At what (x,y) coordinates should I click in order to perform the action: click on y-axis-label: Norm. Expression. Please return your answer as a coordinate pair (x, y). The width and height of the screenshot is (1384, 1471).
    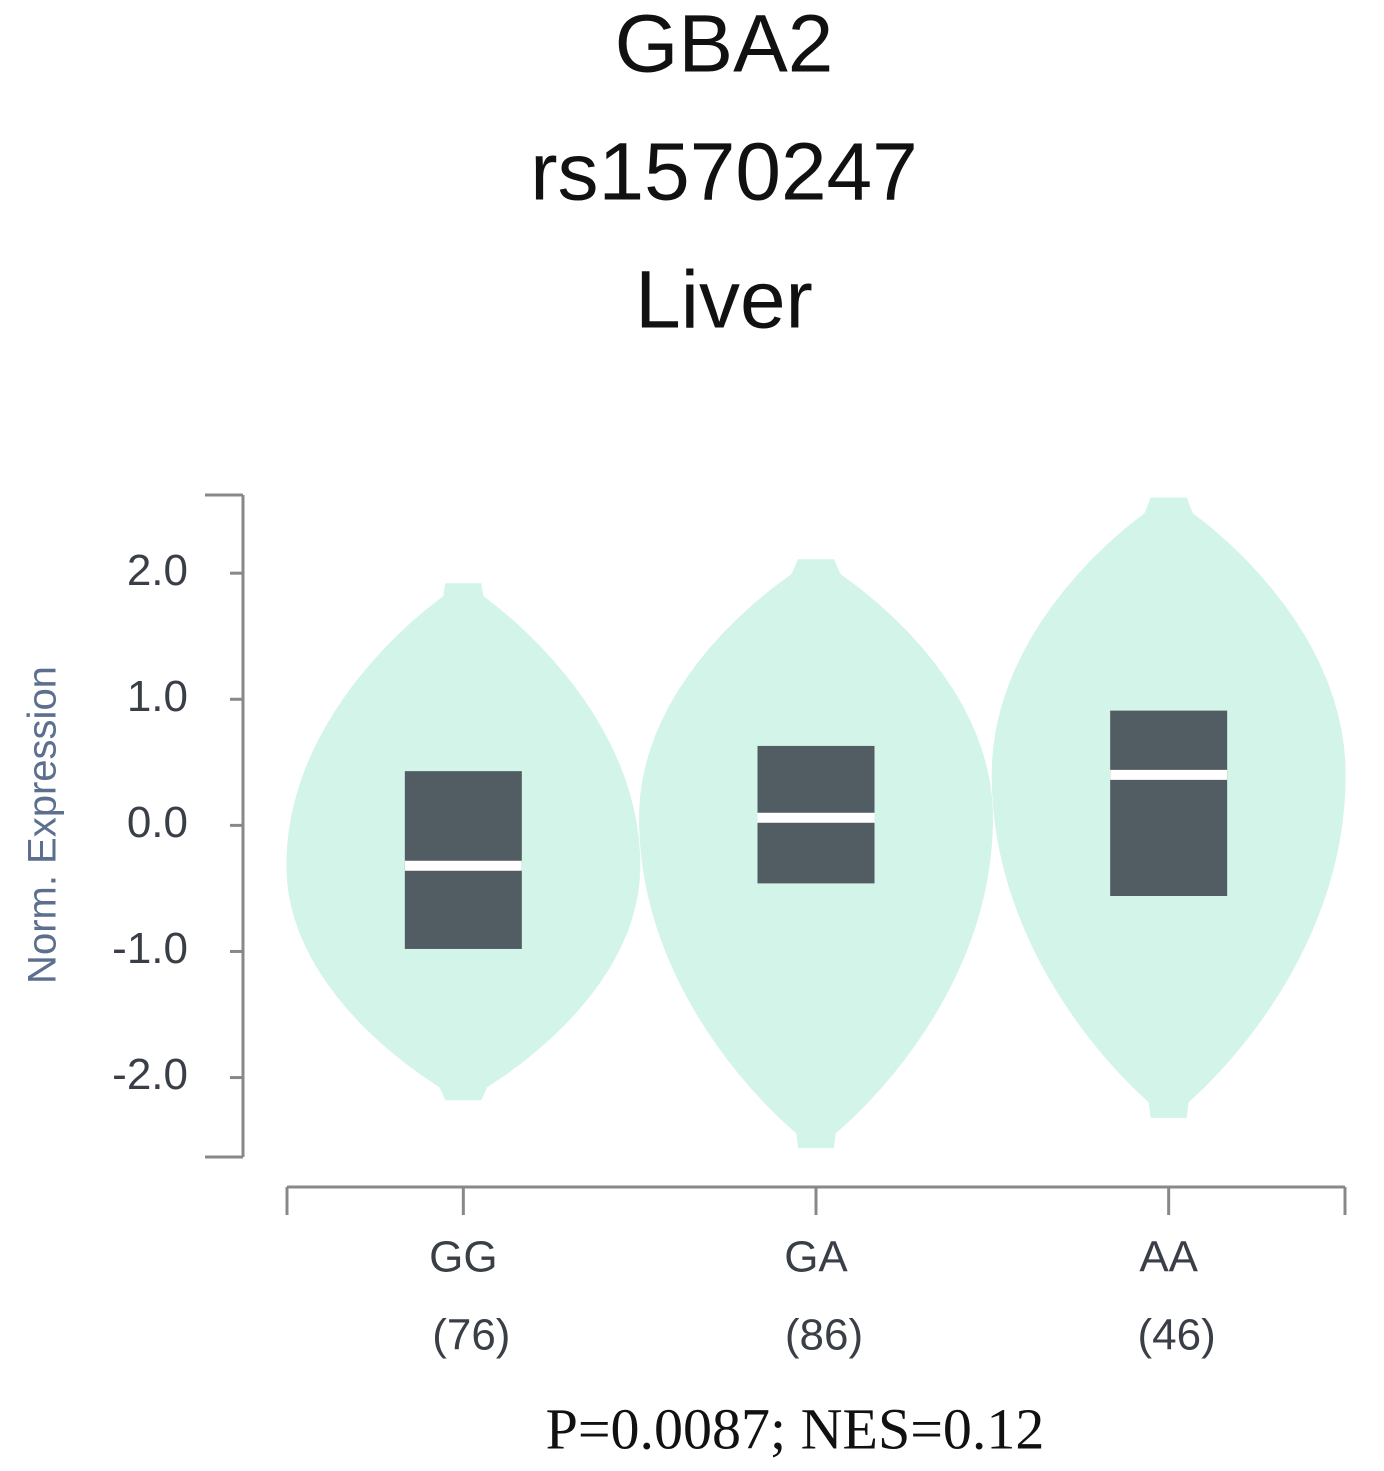
    Looking at the image, I should click on (43, 825).